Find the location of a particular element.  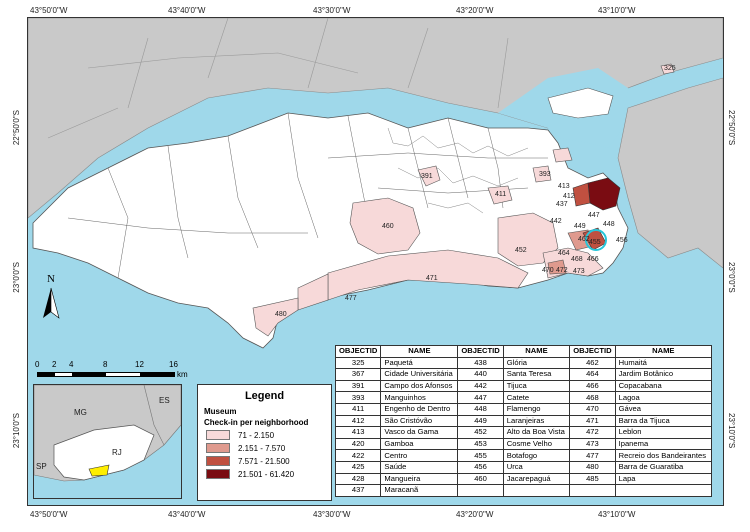

cell-name: Botafogo is located at coordinates (536, 455).